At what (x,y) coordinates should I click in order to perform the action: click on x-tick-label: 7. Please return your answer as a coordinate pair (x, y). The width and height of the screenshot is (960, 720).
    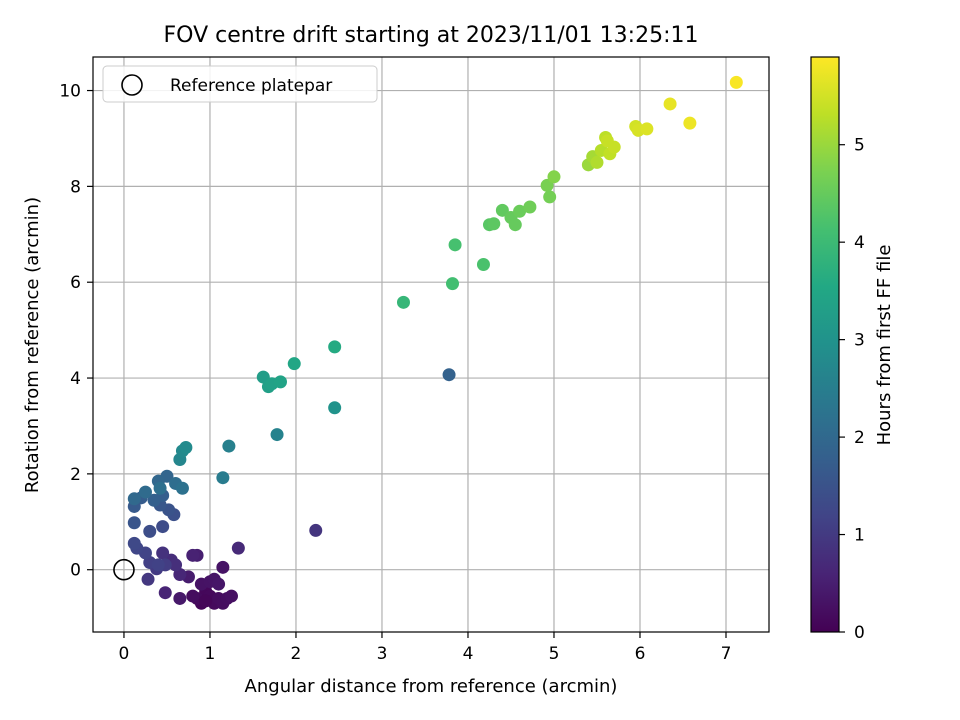
    Looking at the image, I should click on (726, 654).